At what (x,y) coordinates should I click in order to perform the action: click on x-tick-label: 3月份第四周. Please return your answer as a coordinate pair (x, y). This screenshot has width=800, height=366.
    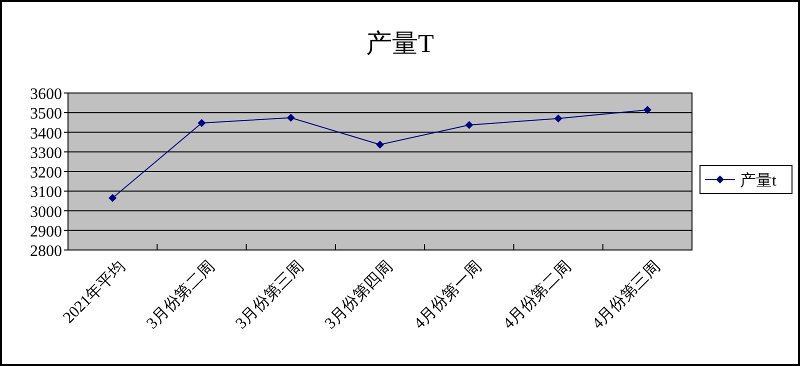
    Looking at the image, I should click on (359, 295).